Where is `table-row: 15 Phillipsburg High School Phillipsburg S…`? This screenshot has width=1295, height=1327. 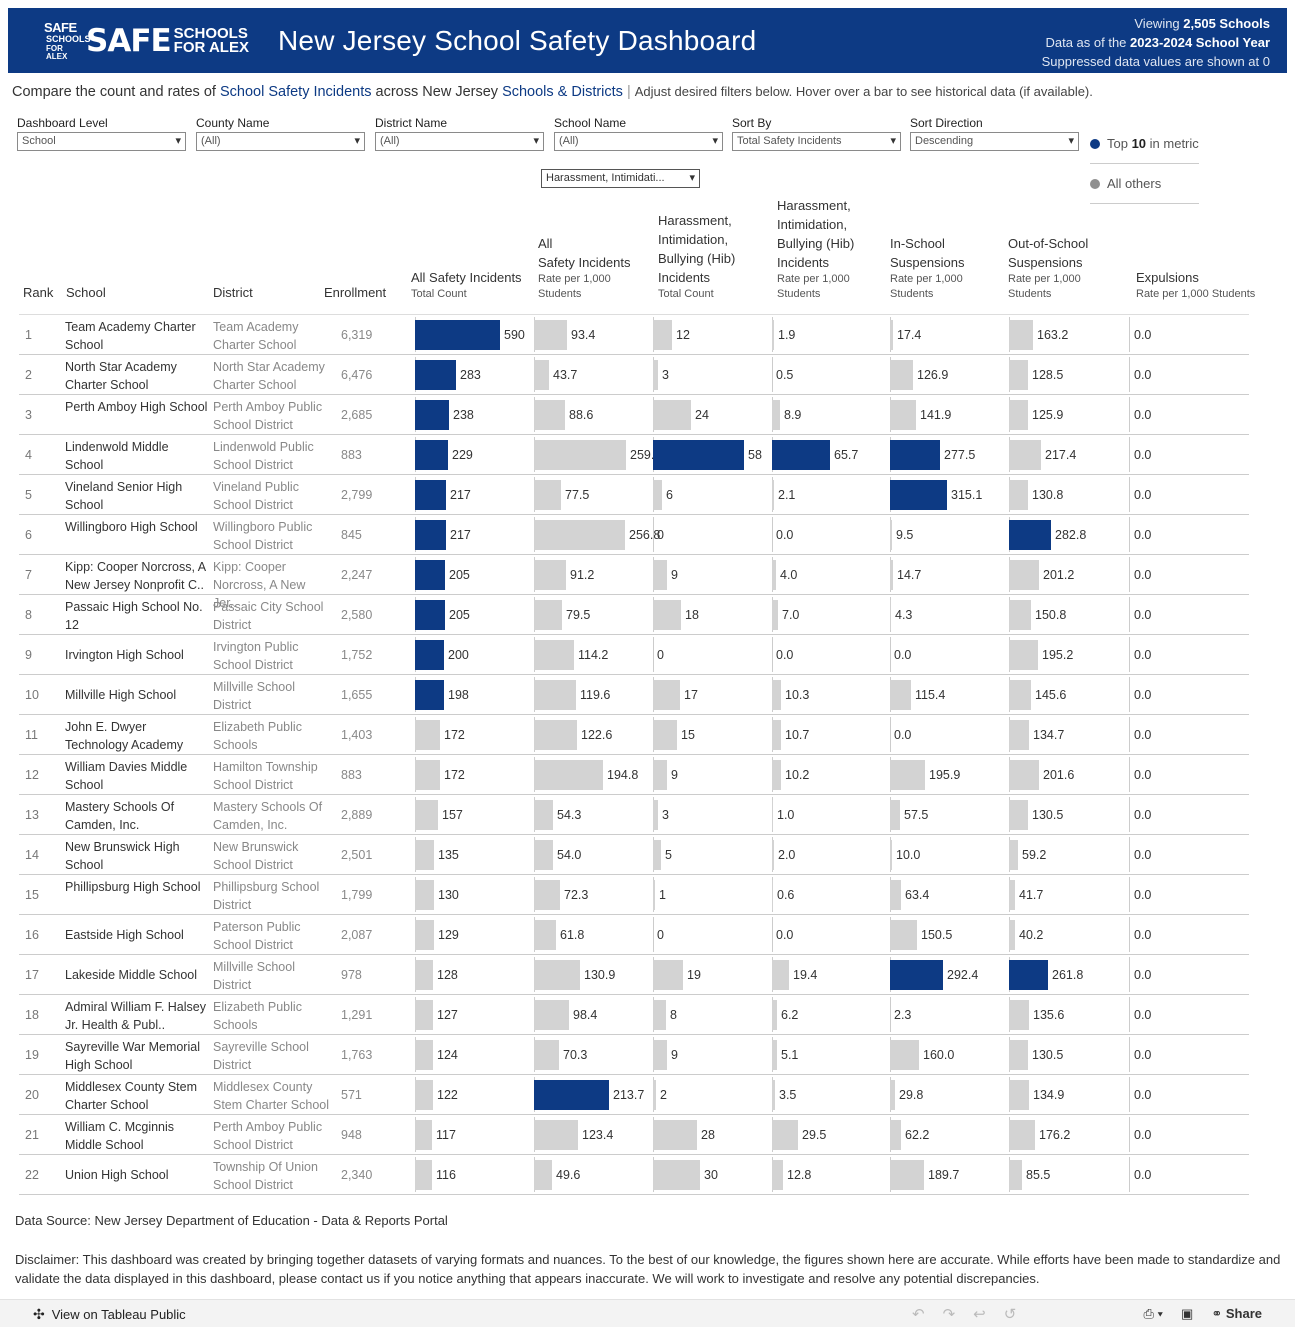 table-row: 15 Phillipsburg High School Phillipsburg S… is located at coordinates (634, 895).